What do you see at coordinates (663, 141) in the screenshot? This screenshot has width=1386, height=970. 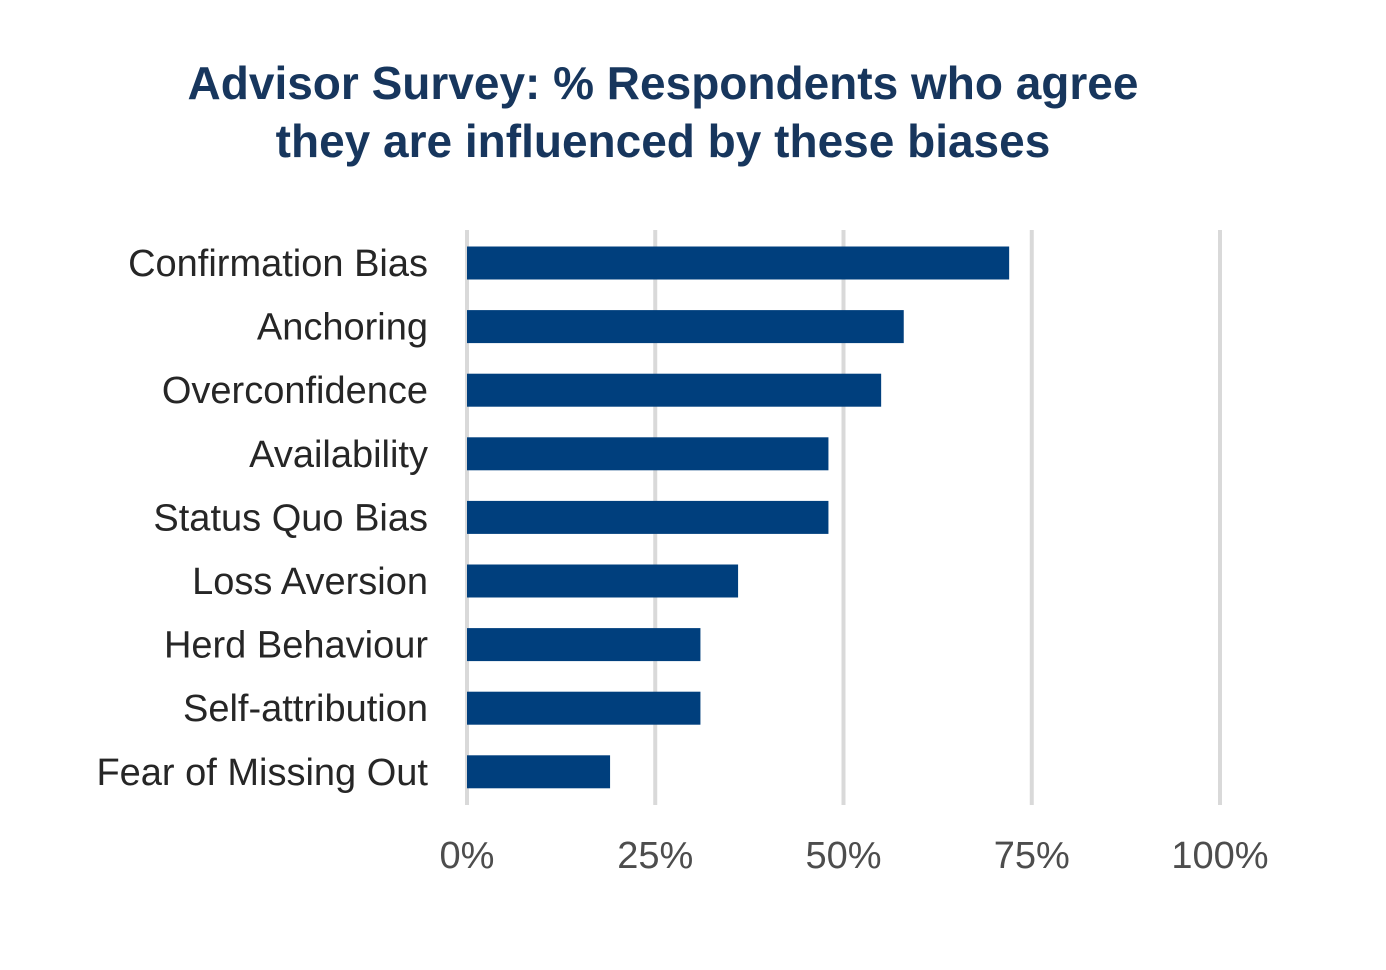 I see `chart-title-line-2: they are influenced by these biases` at bounding box center [663, 141].